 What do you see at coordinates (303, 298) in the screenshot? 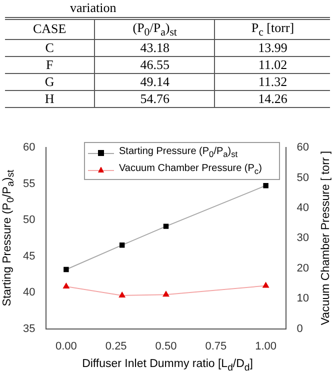
I see `y2-tick-label: 10` at bounding box center [303, 298].